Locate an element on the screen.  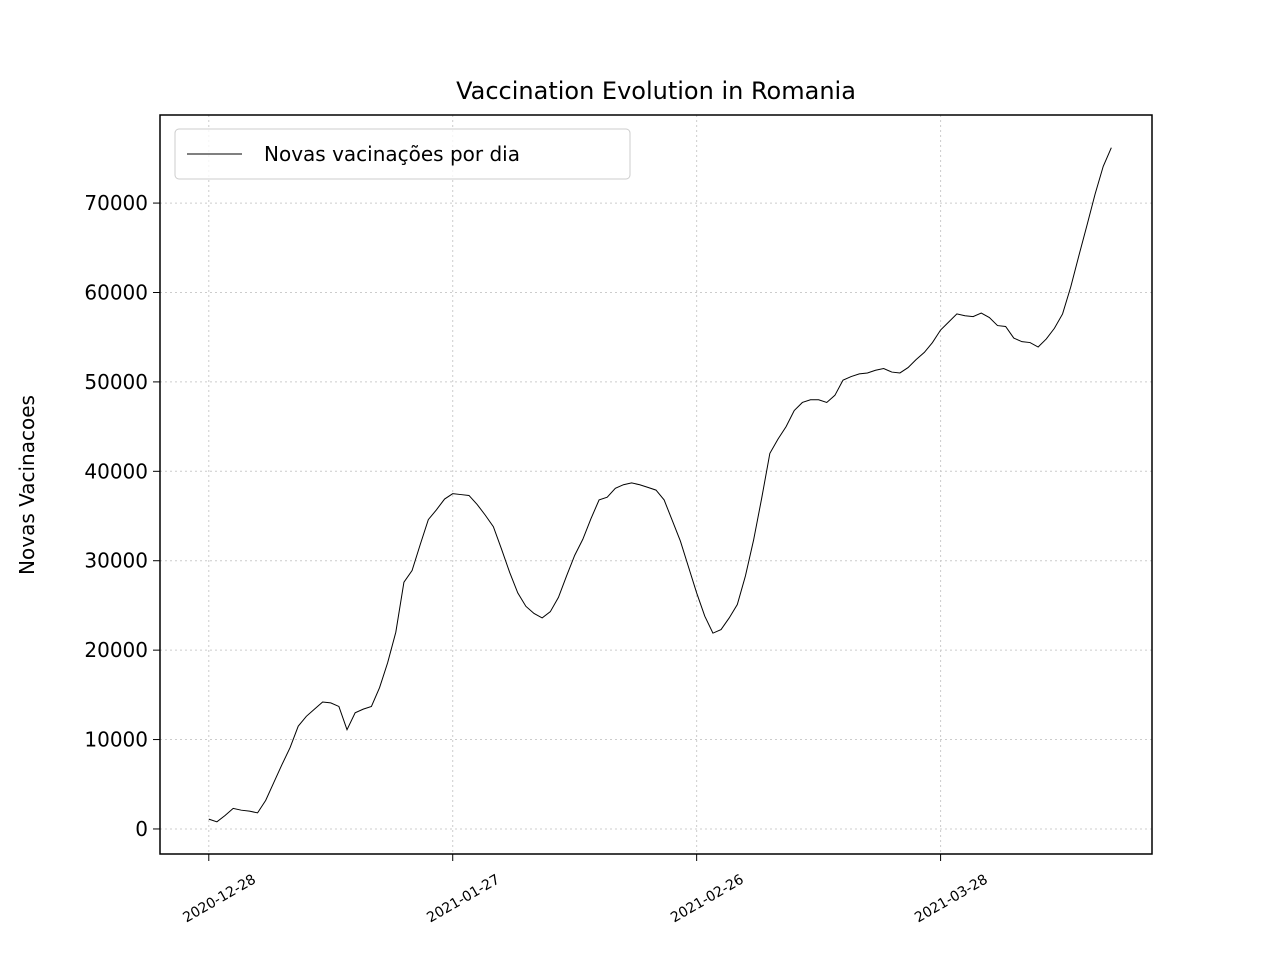
y-axis-label: Novas Vacinacoes is located at coordinates (27, 485).